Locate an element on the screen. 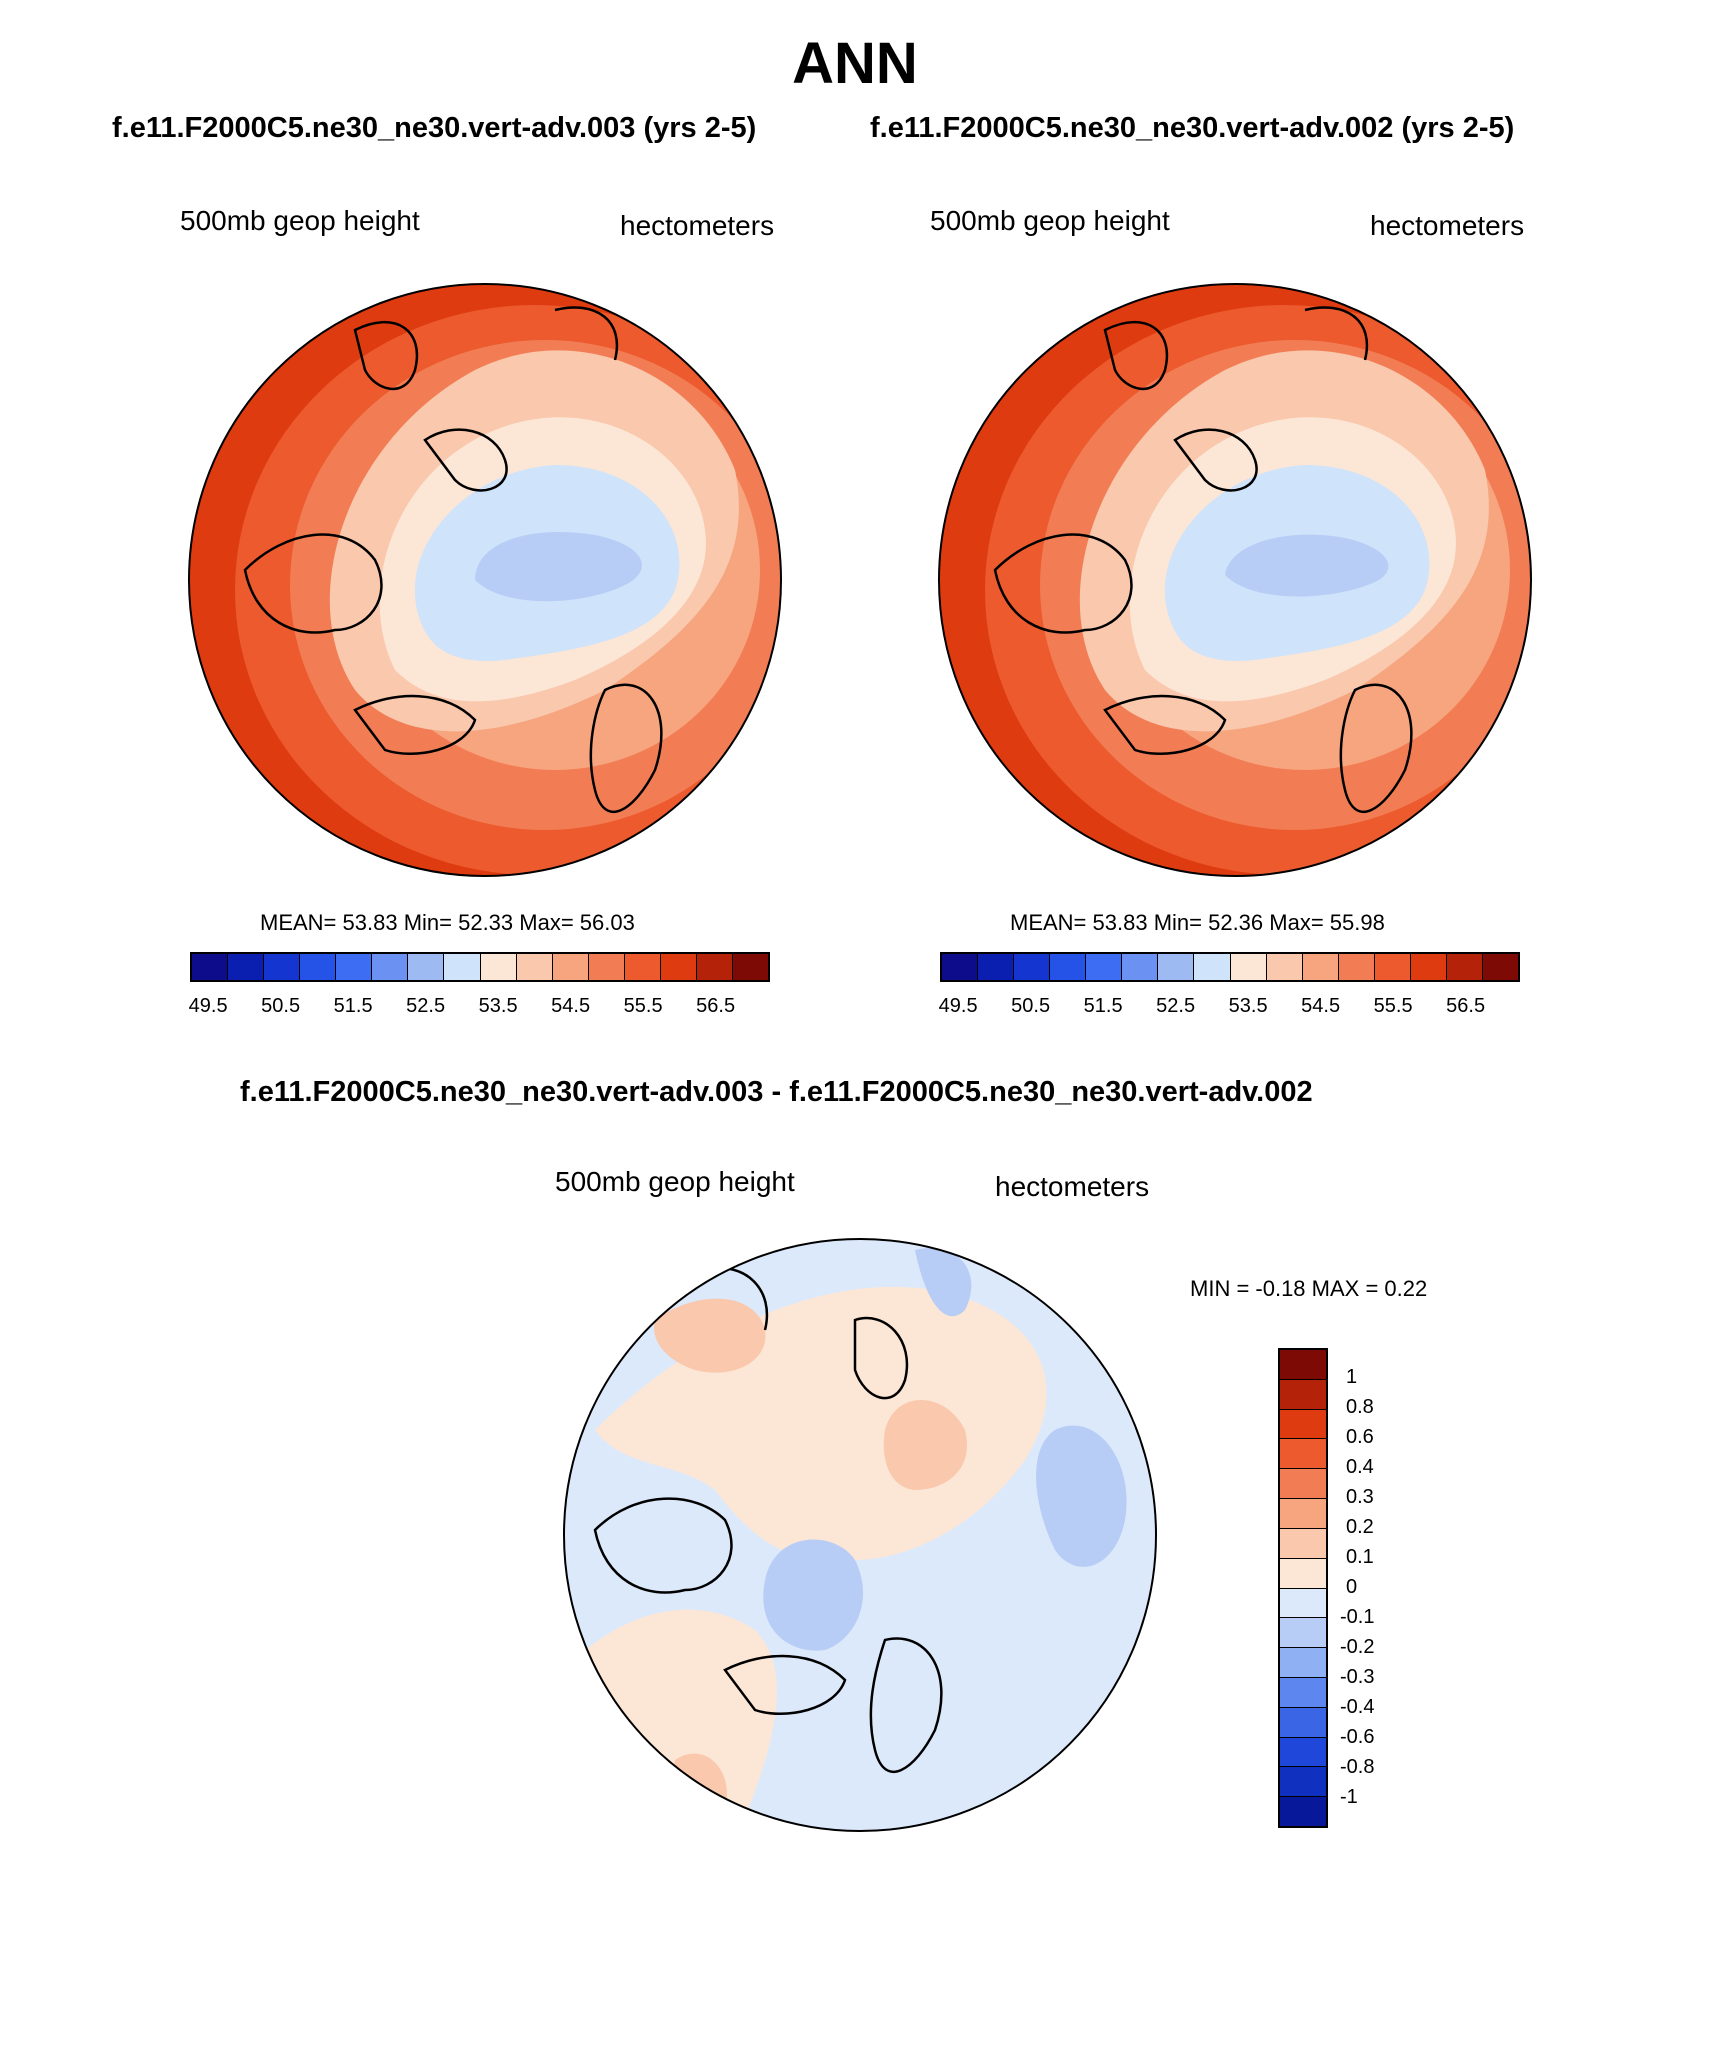 Image resolution: width=1710 pixels, height=2061 pixels. colorbar-tick-label: -0.4 is located at coordinates (1357, 1707).